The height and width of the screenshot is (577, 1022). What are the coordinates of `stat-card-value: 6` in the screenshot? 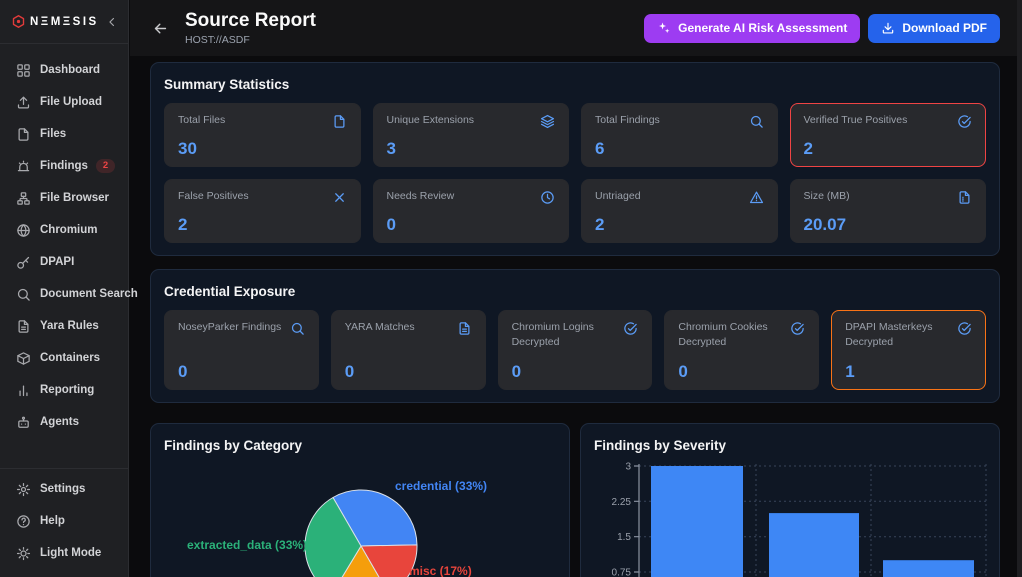 It's located at (600, 148).